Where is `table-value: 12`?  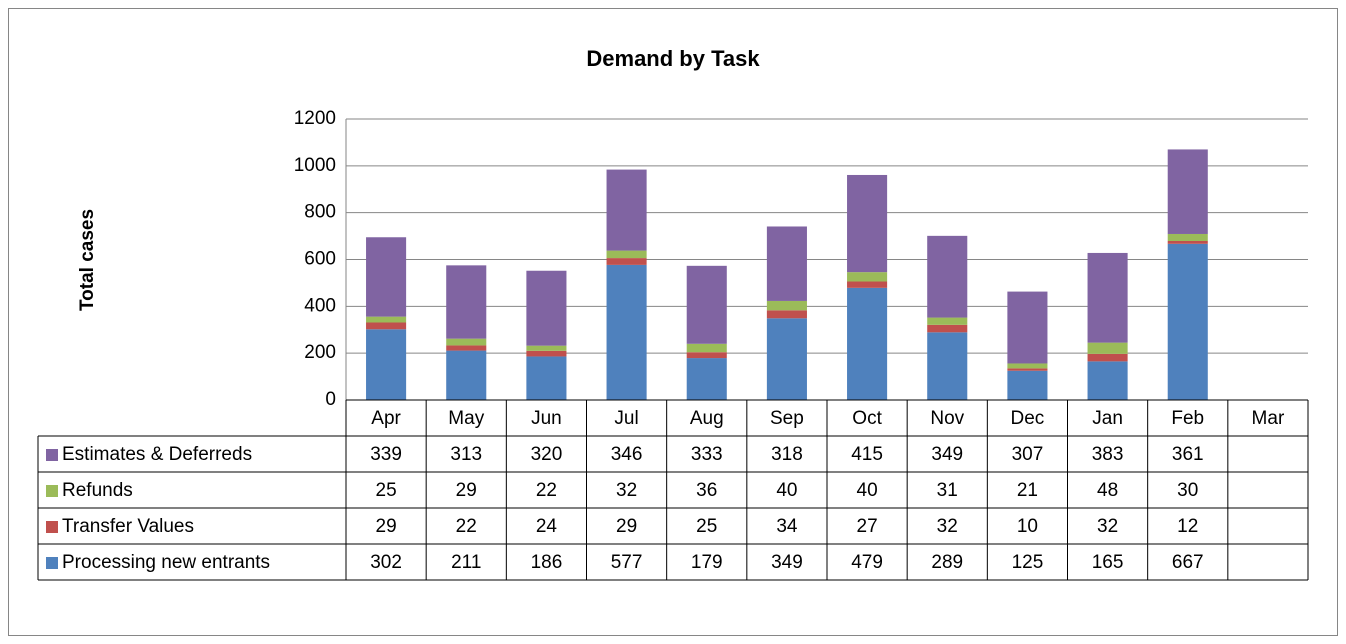 table-value: 12 is located at coordinates (1187, 526).